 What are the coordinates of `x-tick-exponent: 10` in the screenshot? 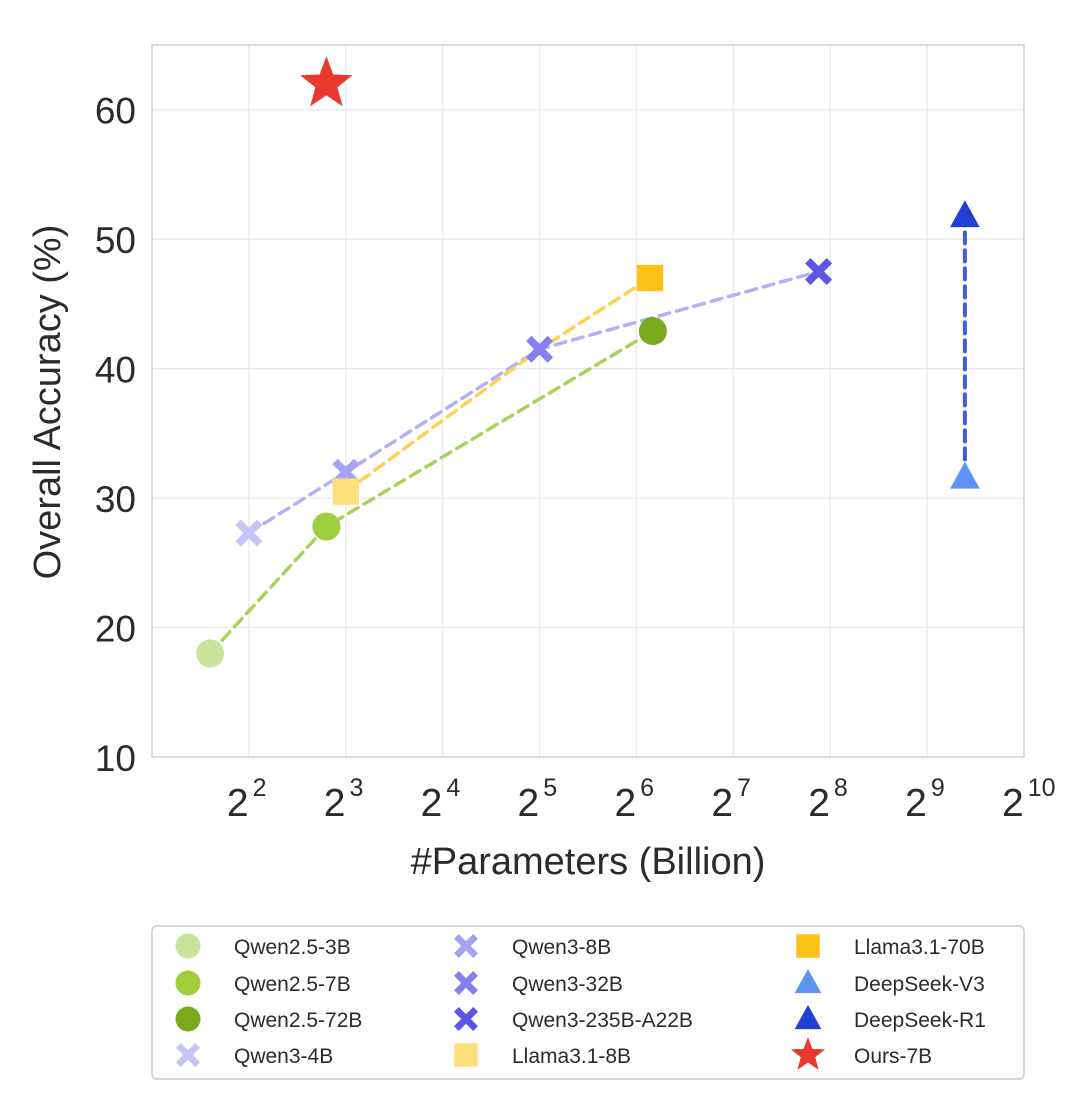 It's located at (1042, 788).